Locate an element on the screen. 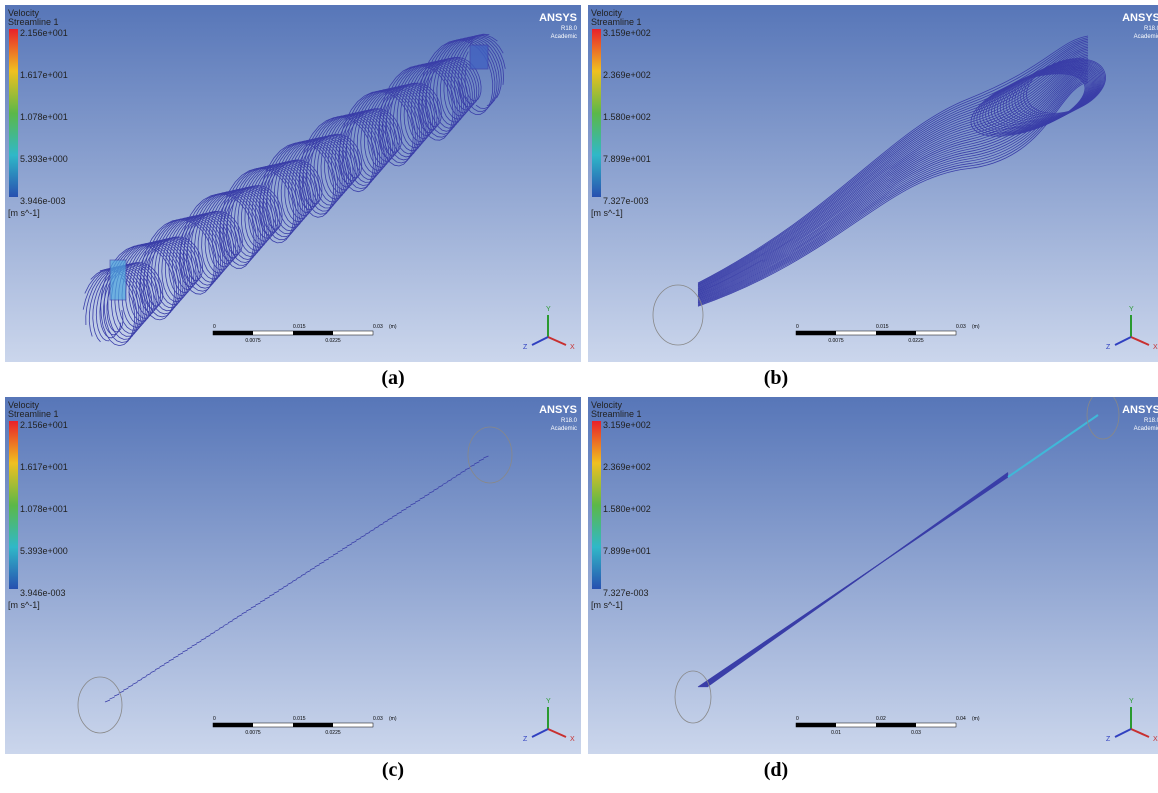 This screenshot has height=793, width=1158. legend-value: 1.617e+001 is located at coordinates (44, 467).